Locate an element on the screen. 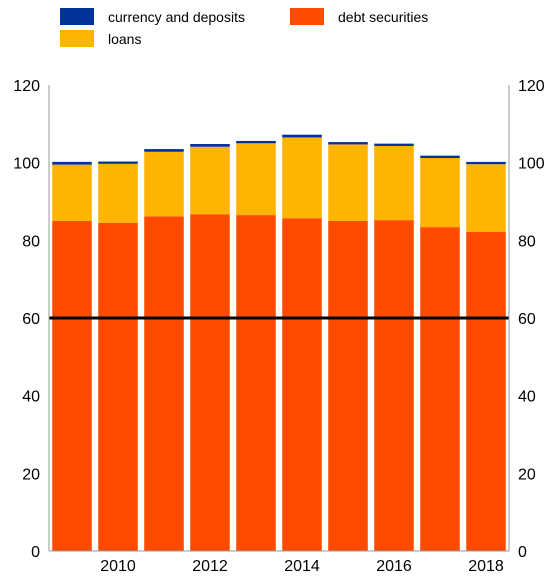  legend-item-debt-securities: debt securities is located at coordinates (359, 16).